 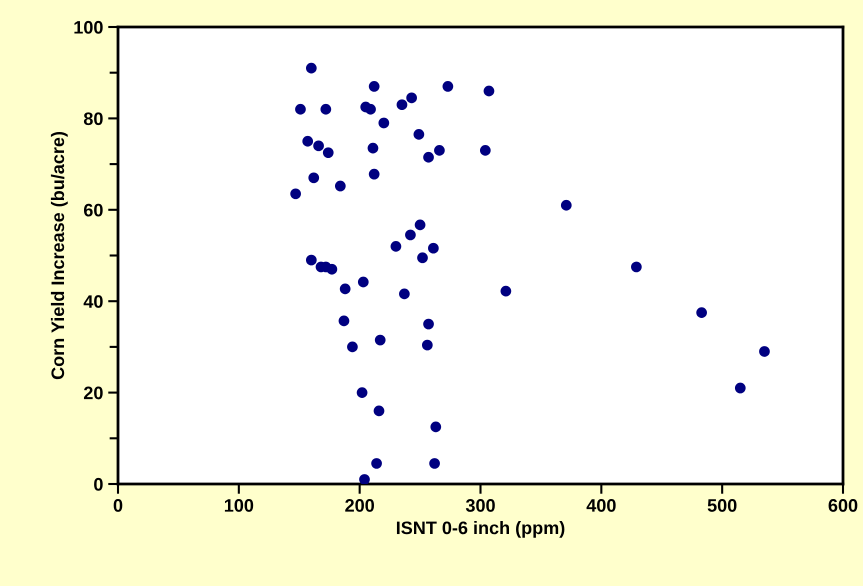 What do you see at coordinates (93, 301) in the screenshot?
I see `y-tick-label: 40` at bounding box center [93, 301].